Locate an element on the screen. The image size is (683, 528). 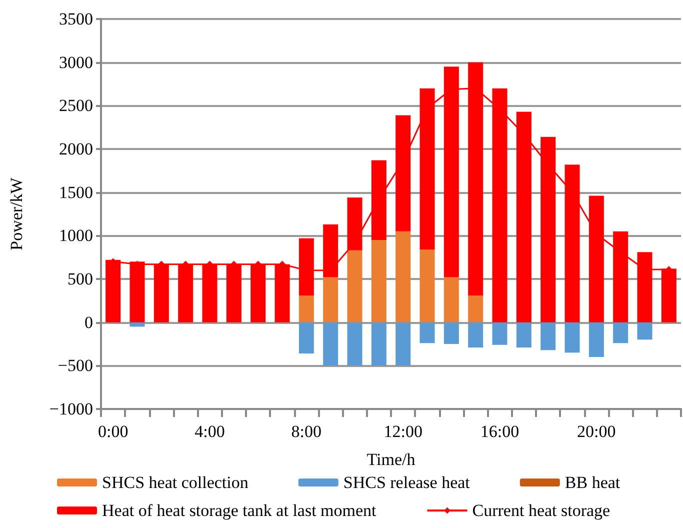
legend-label: SHCS heat collection is located at coordinates (175, 482).